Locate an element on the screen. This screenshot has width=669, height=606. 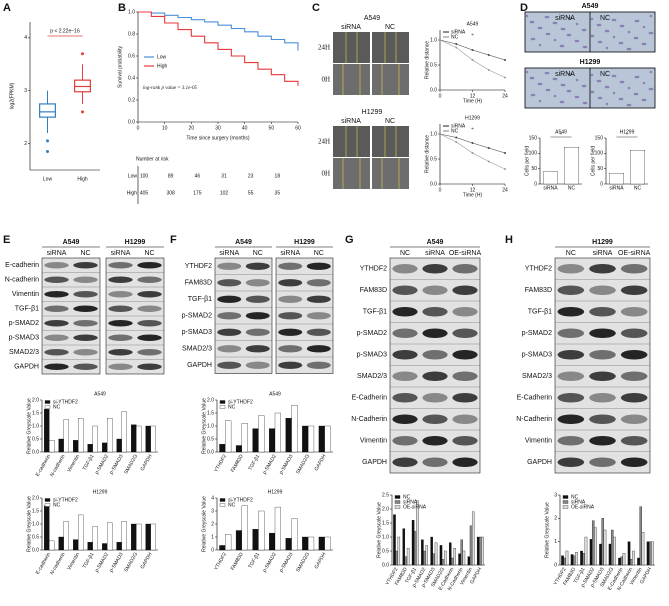
annotation: log-rank p value = 3.1e-05 is located at coordinates (170, 88).